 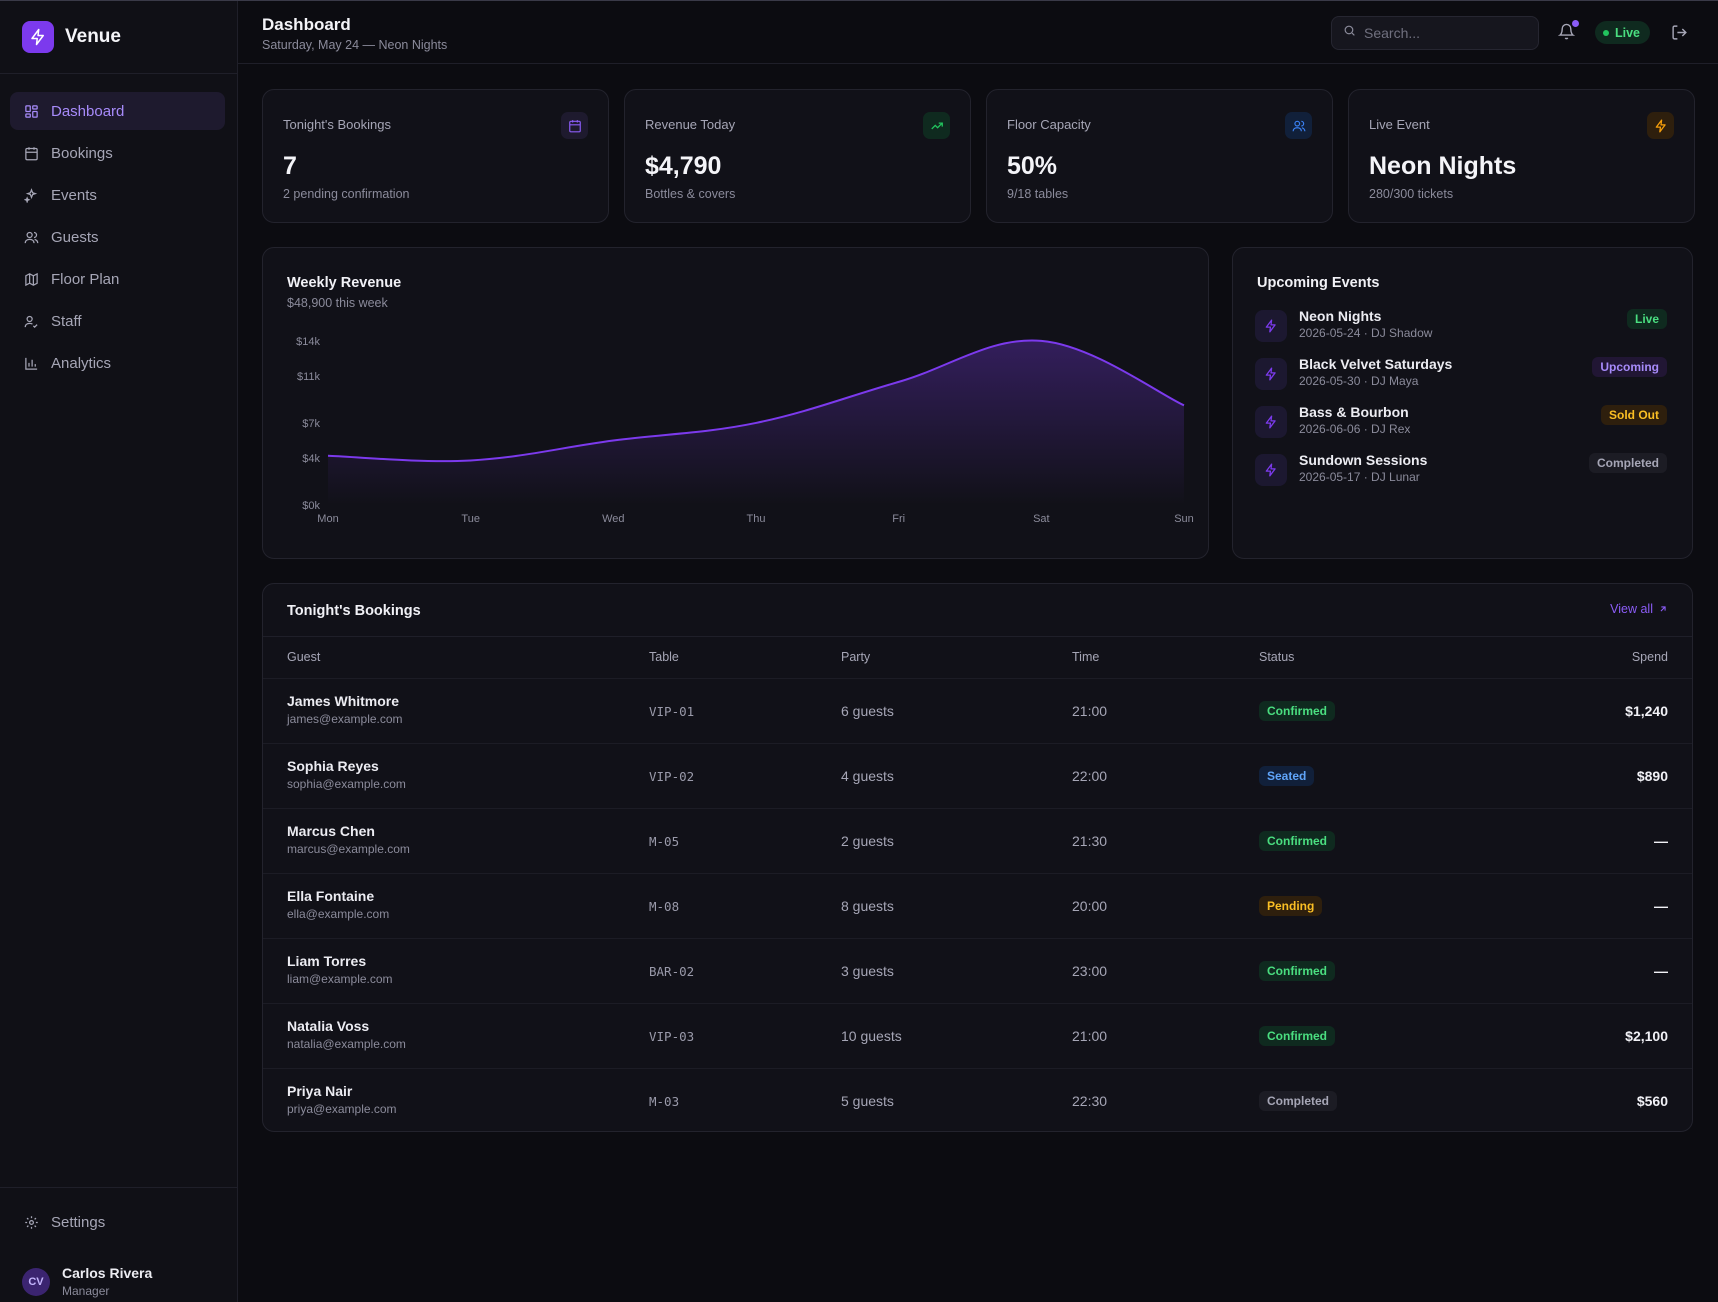 I want to click on event-item: Neon Nights 2026-05-24 · DJ Shadow Live, so click(x=1461, y=326).